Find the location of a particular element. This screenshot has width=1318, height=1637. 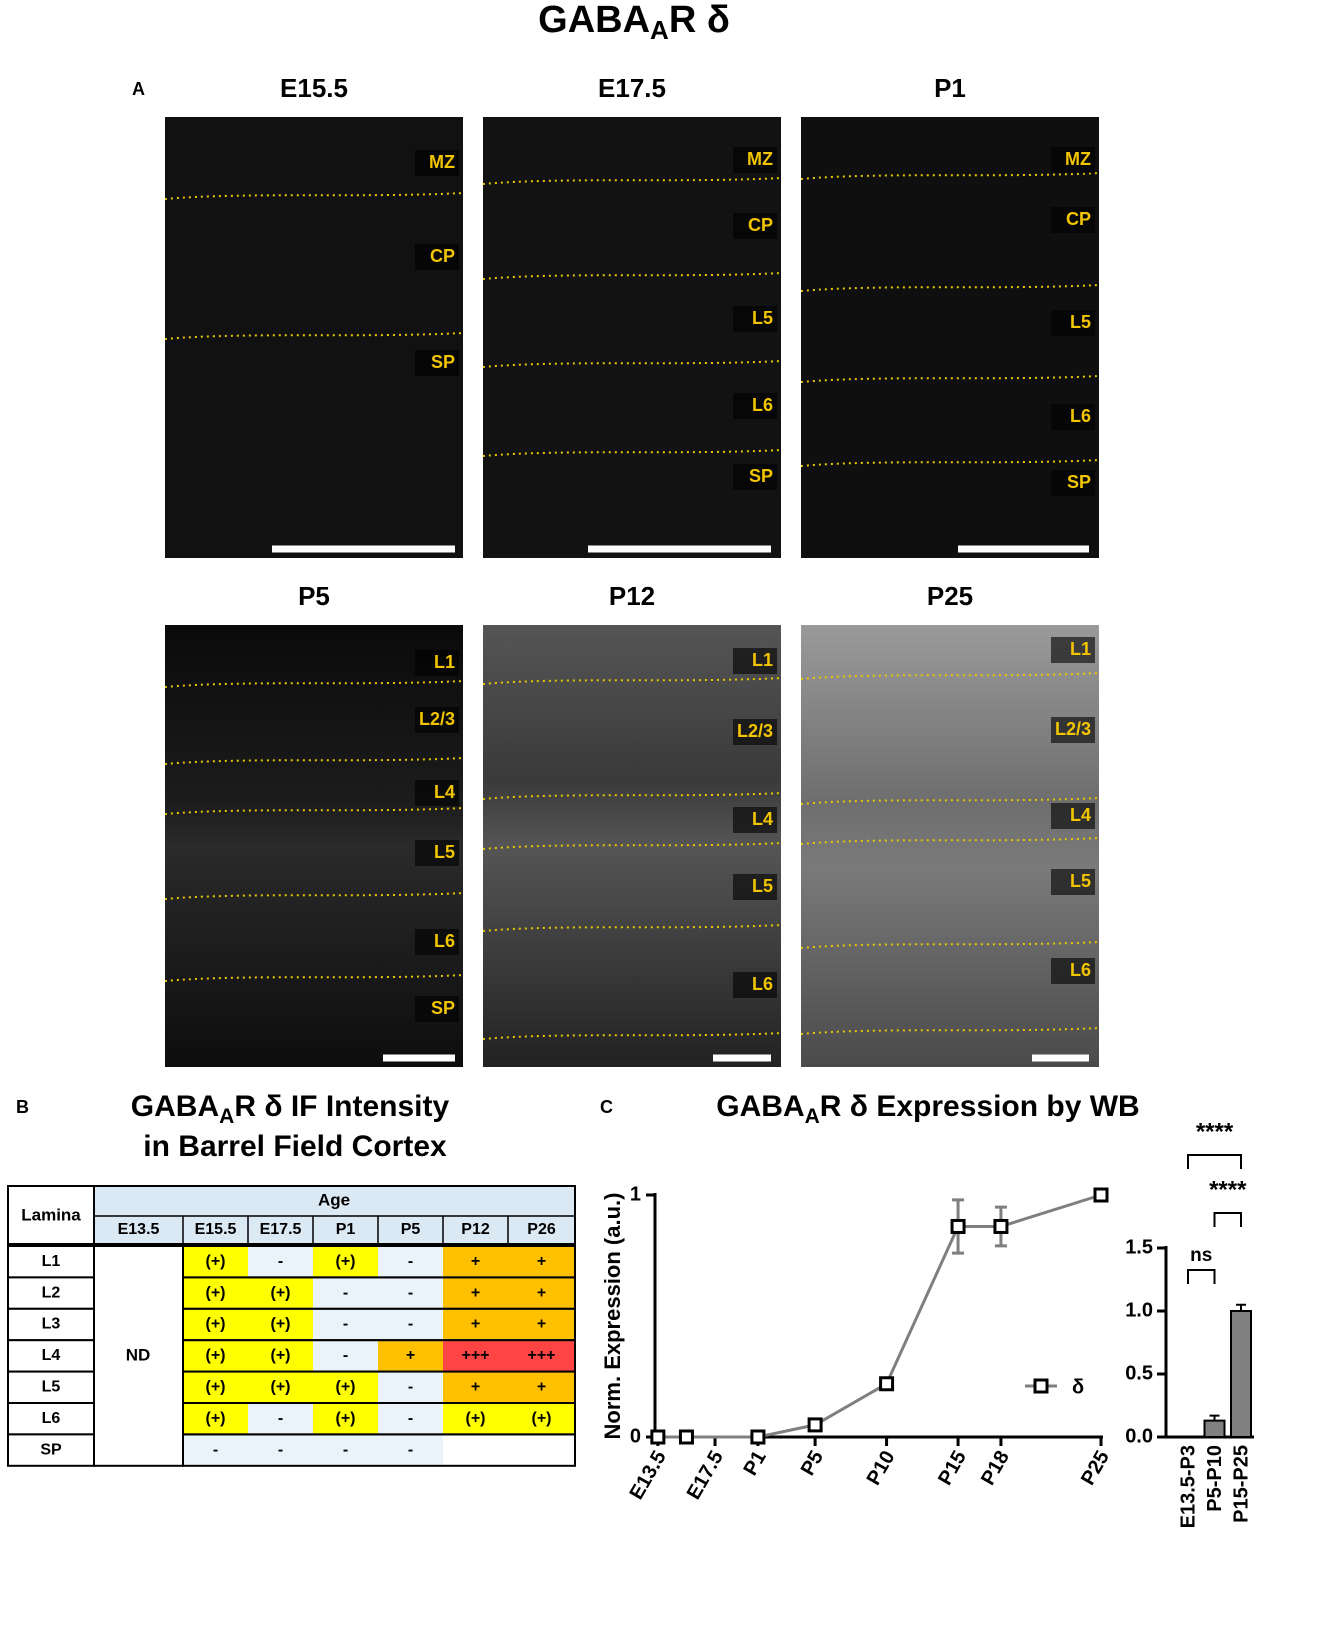

table-column-header: E13.5 is located at coordinates (139, 1229).